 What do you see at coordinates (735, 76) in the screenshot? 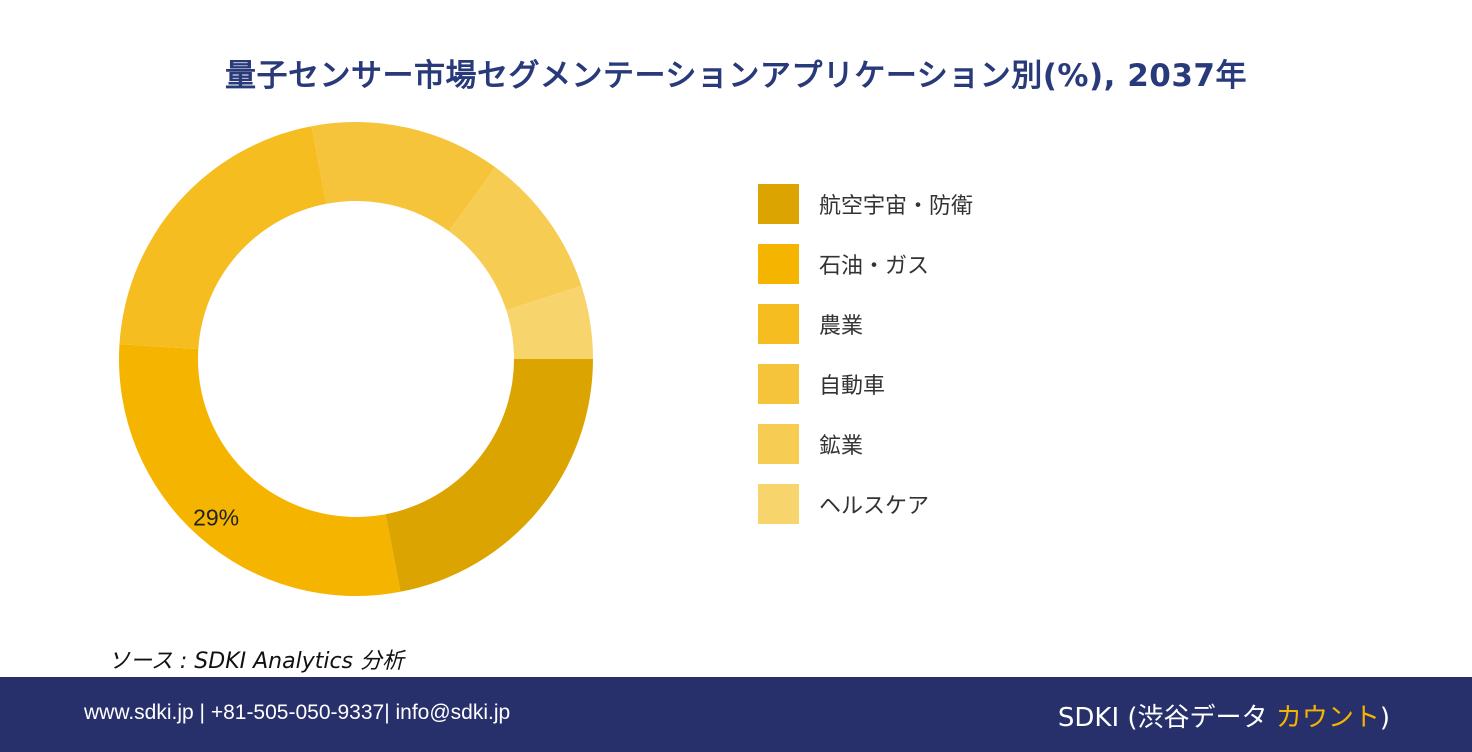
I see `chart-title: 量子センサー市場セグメンテーションアプリケーション別(%), 2037年` at bounding box center [735, 76].